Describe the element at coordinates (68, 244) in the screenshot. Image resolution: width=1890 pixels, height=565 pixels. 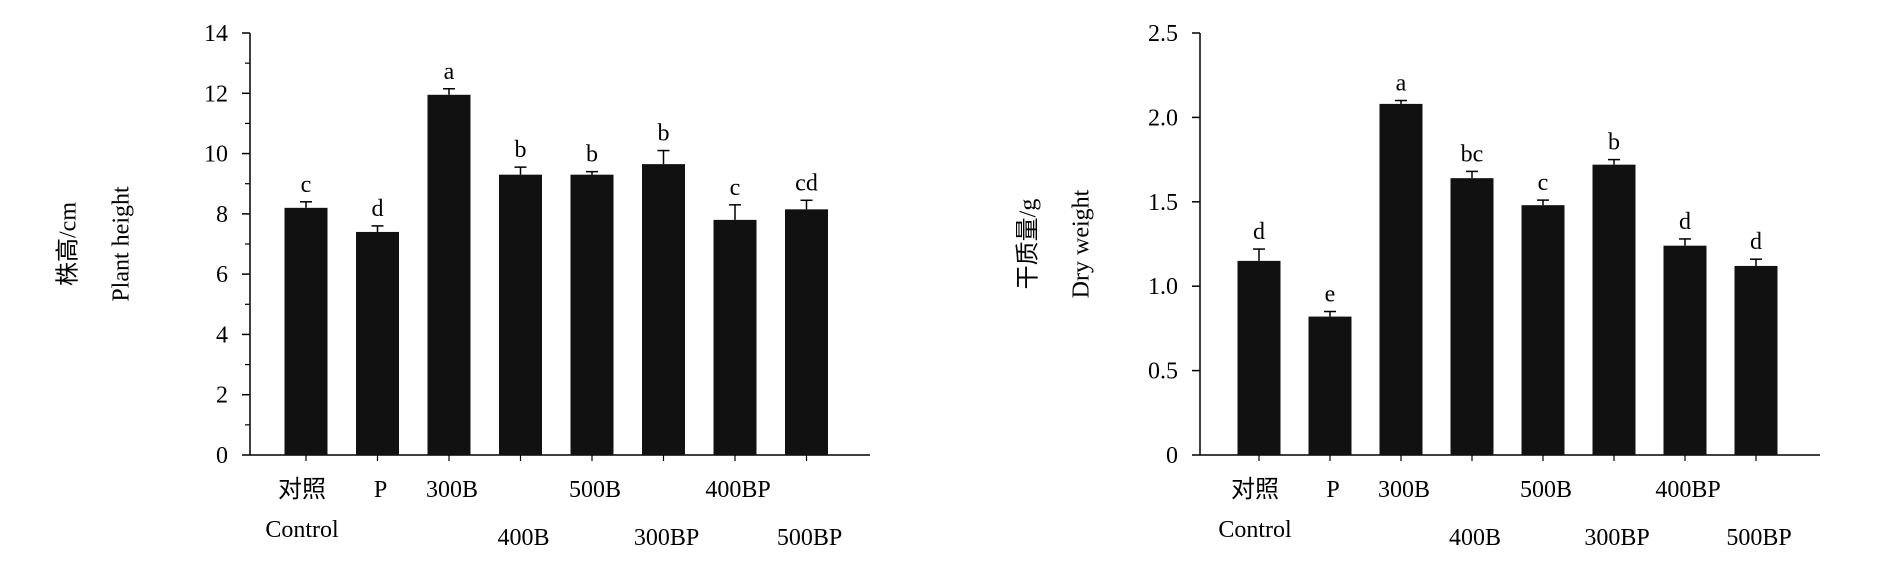
I see `y-axis-label-cn: 株高/cm` at that location.